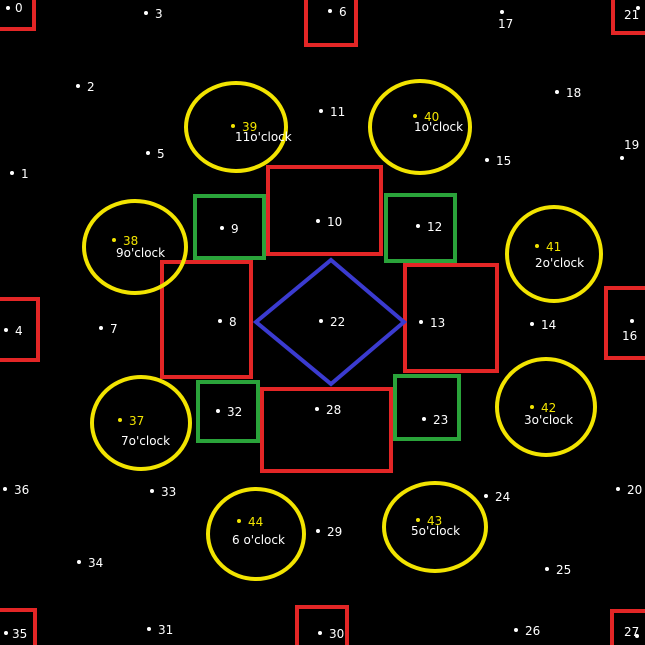 The image size is (645, 645). Describe the element at coordinates (12, 173) in the screenshot. I see `point-1-dot` at that location.